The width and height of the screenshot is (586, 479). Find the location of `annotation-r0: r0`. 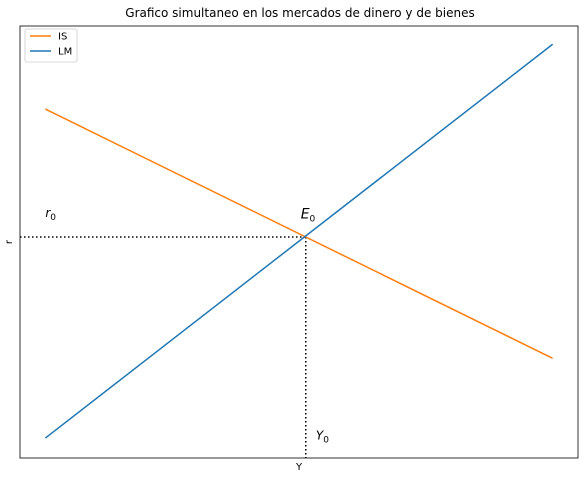

annotation-r0: r0 is located at coordinates (50, 214).